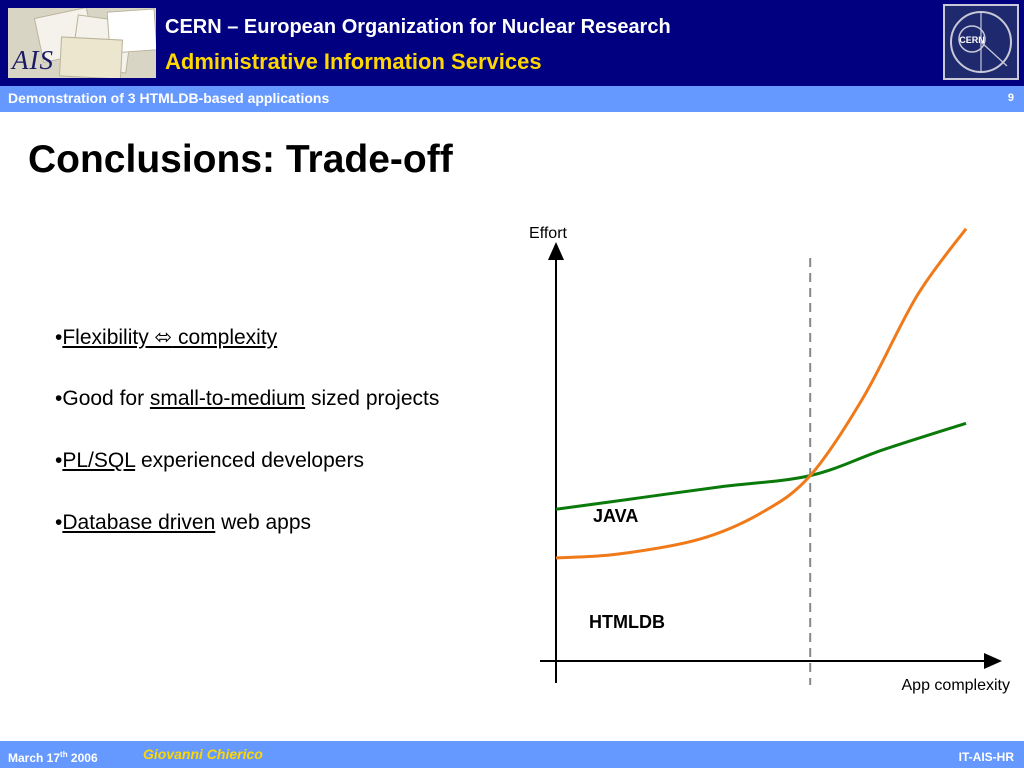 The width and height of the screenshot is (1024, 768). I want to click on slide-title: Conclusions: Trade-off, so click(240, 159).